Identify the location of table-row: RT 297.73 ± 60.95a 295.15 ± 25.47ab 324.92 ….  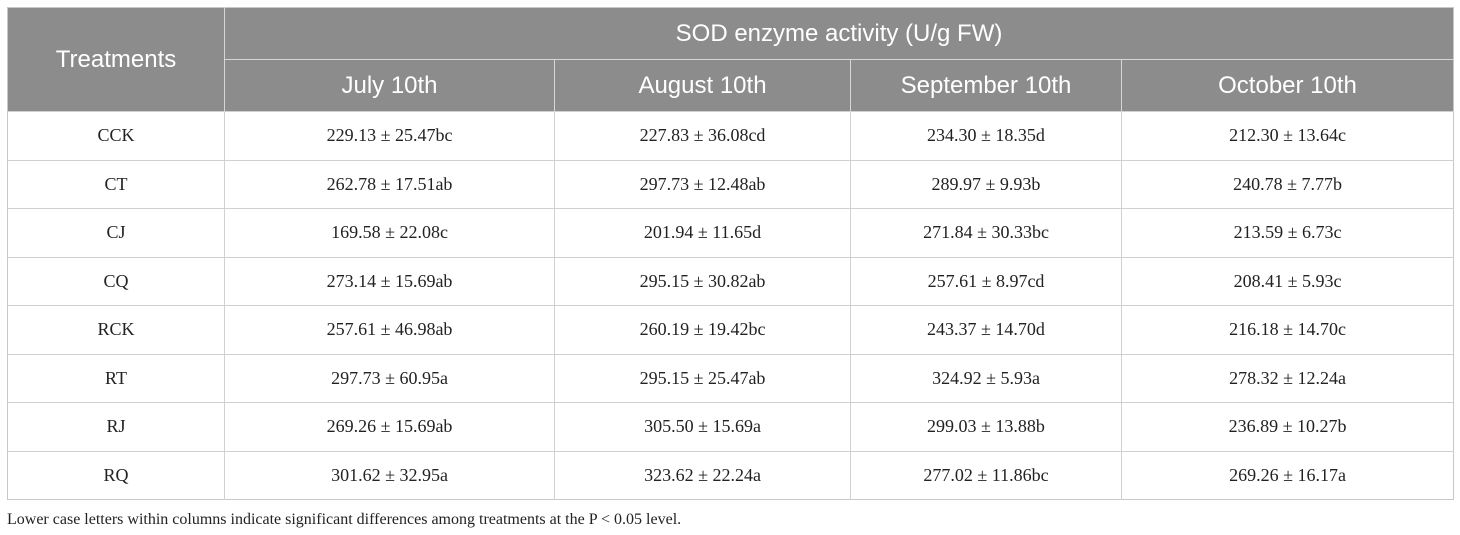
(730, 378).